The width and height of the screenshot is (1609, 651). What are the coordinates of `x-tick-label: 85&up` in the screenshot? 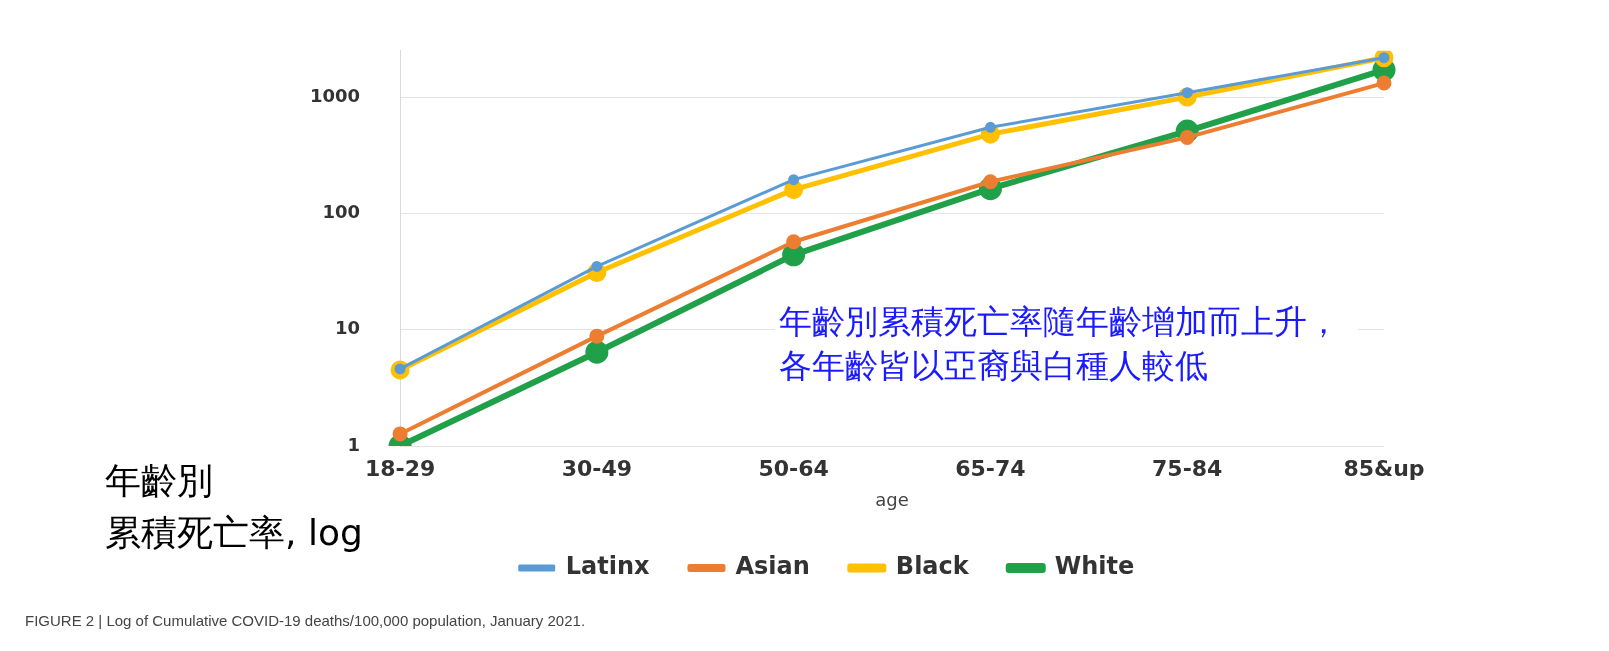 It's located at (1384, 468).